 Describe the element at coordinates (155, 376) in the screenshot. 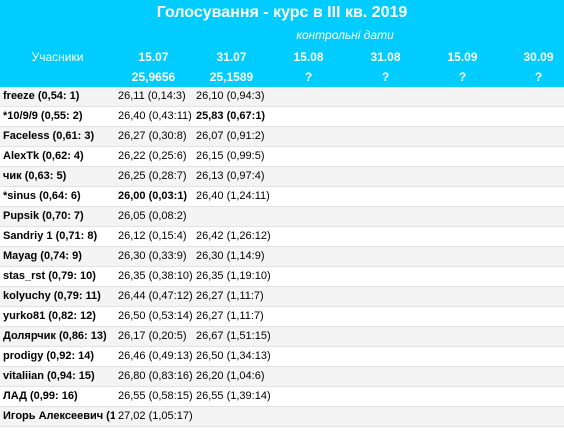

I see `forecast: 26,80 (0,83:16)` at that location.